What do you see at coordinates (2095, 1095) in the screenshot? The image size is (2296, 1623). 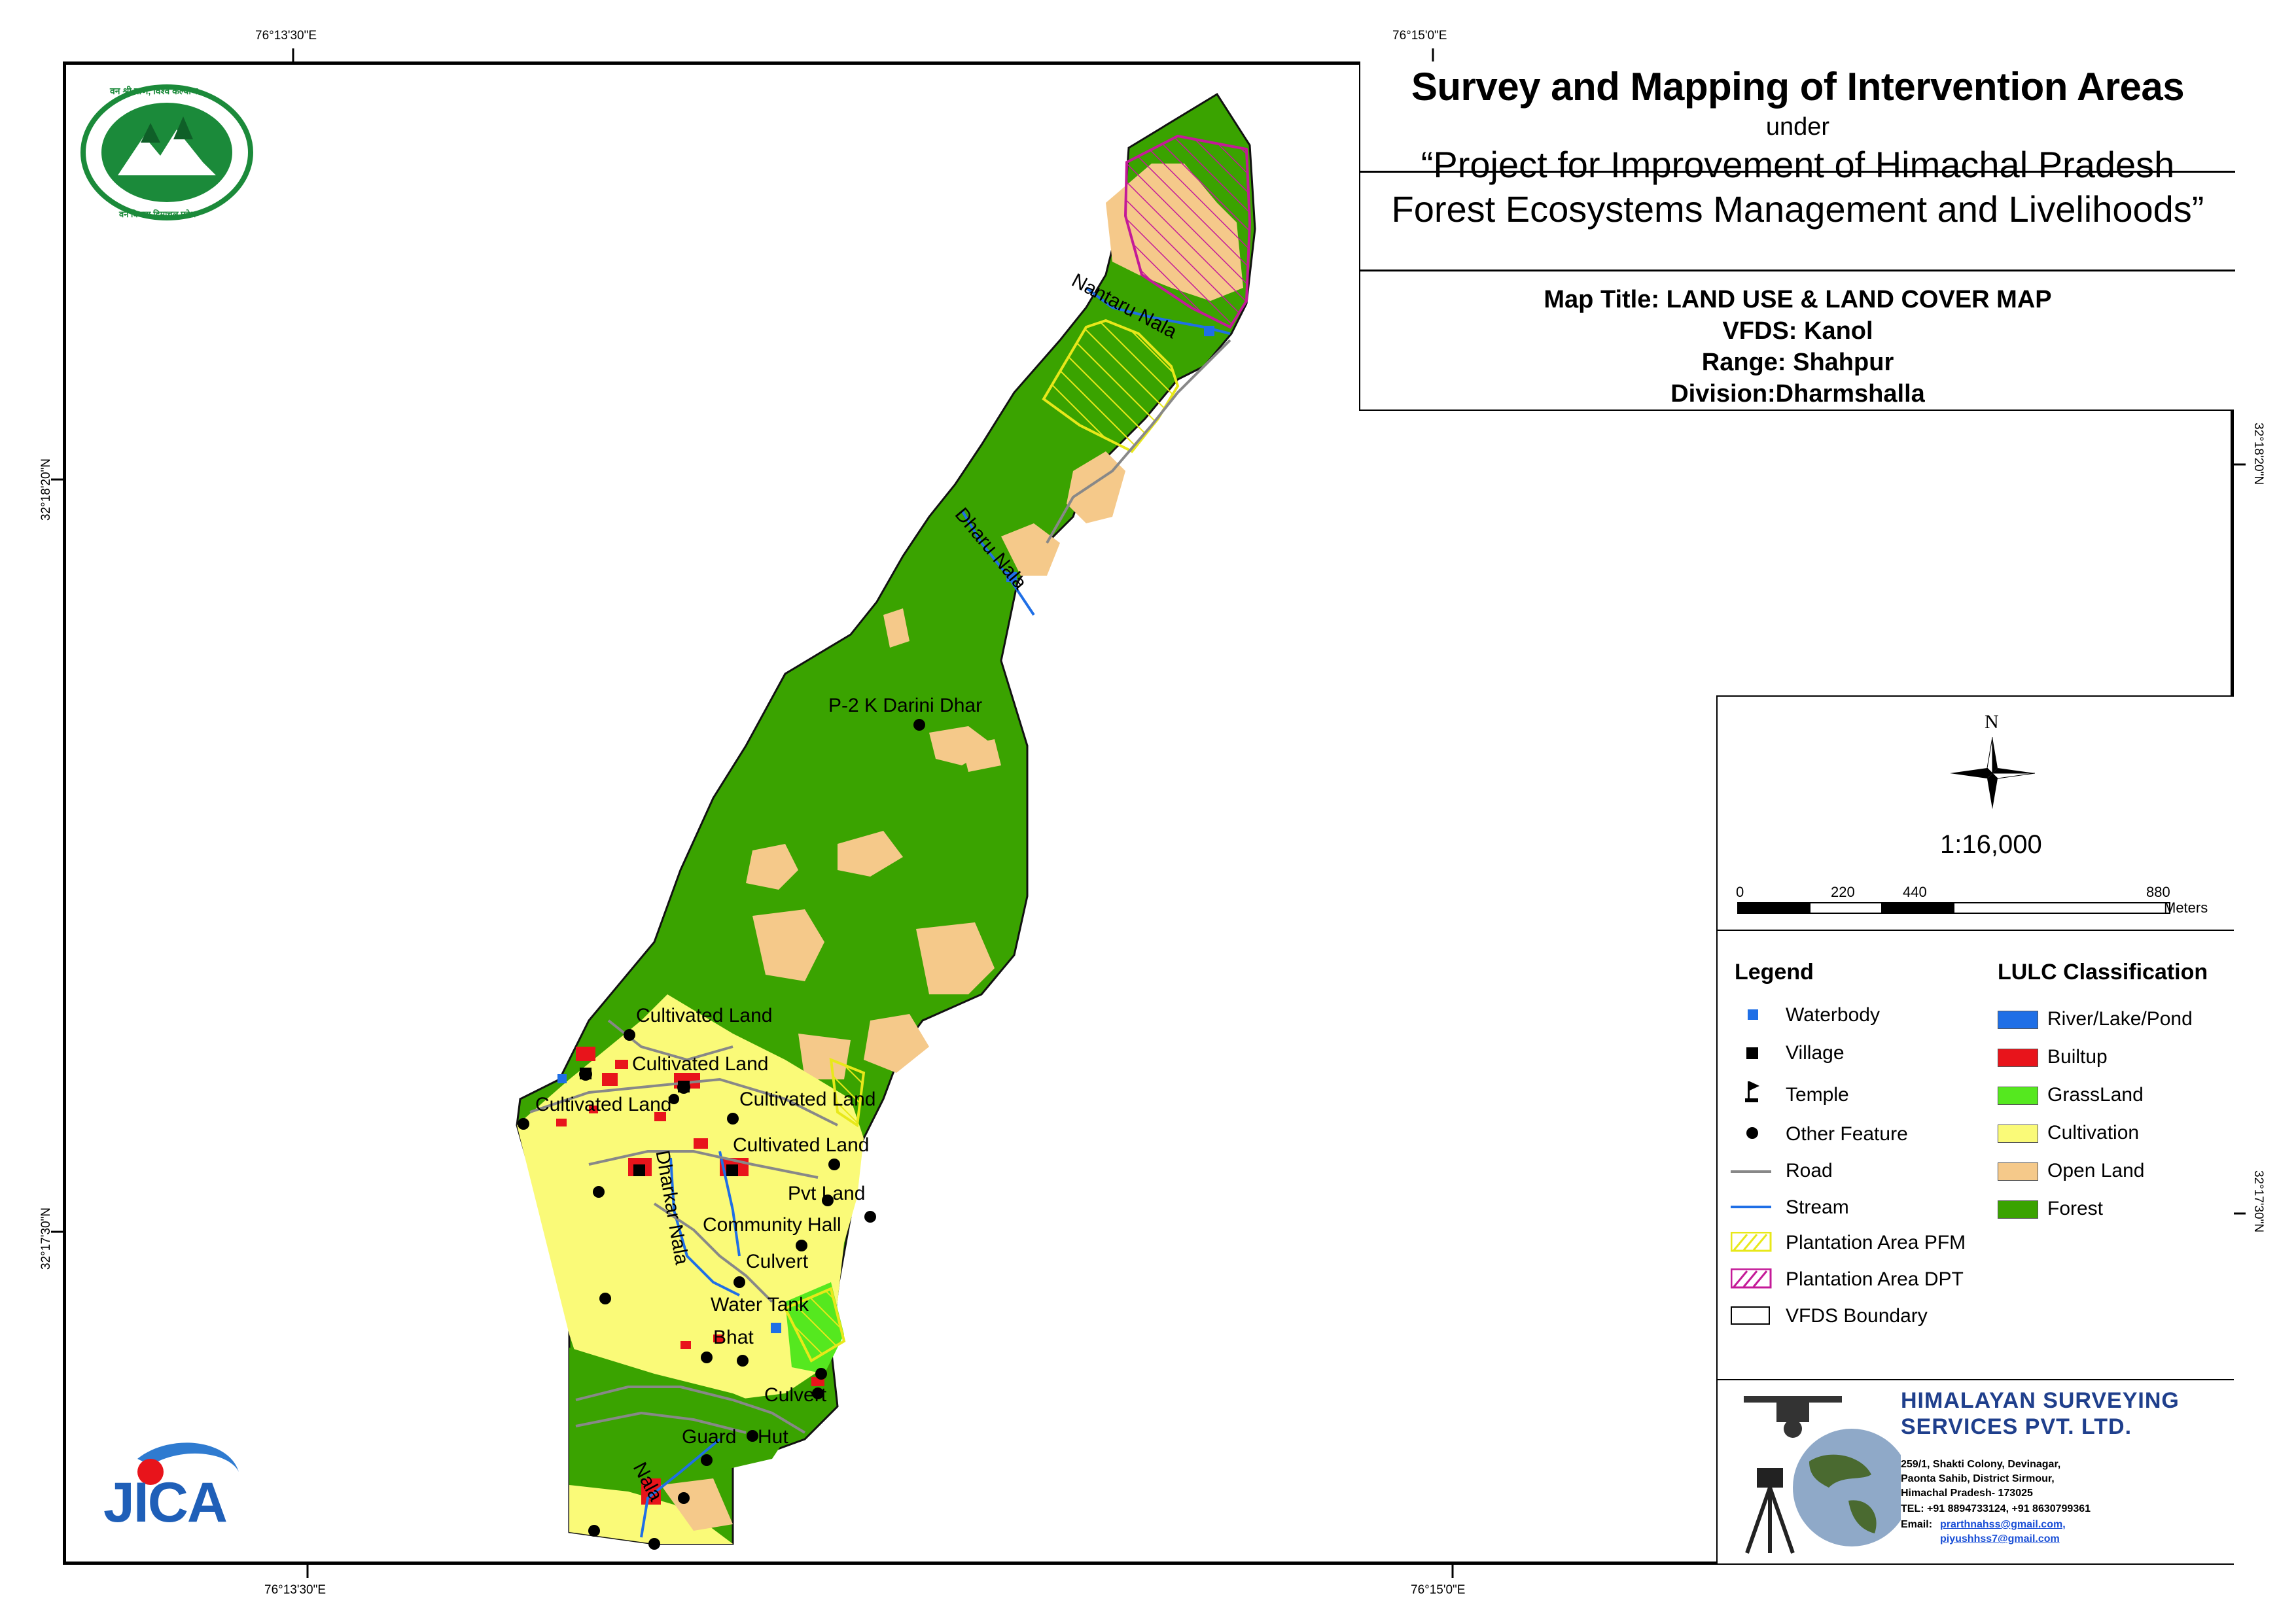 I see `lulc-grassland: GrassLand` at bounding box center [2095, 1095].